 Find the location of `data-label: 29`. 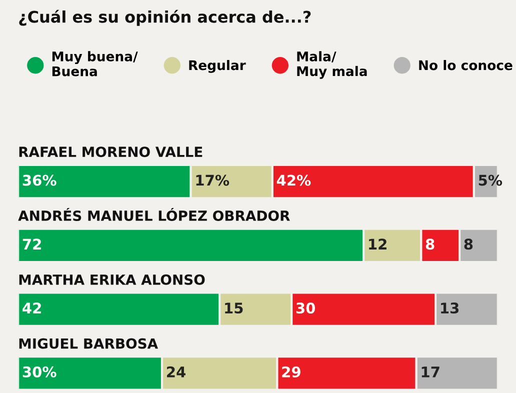

data-label: 29 is located at coordinates (291, 372).